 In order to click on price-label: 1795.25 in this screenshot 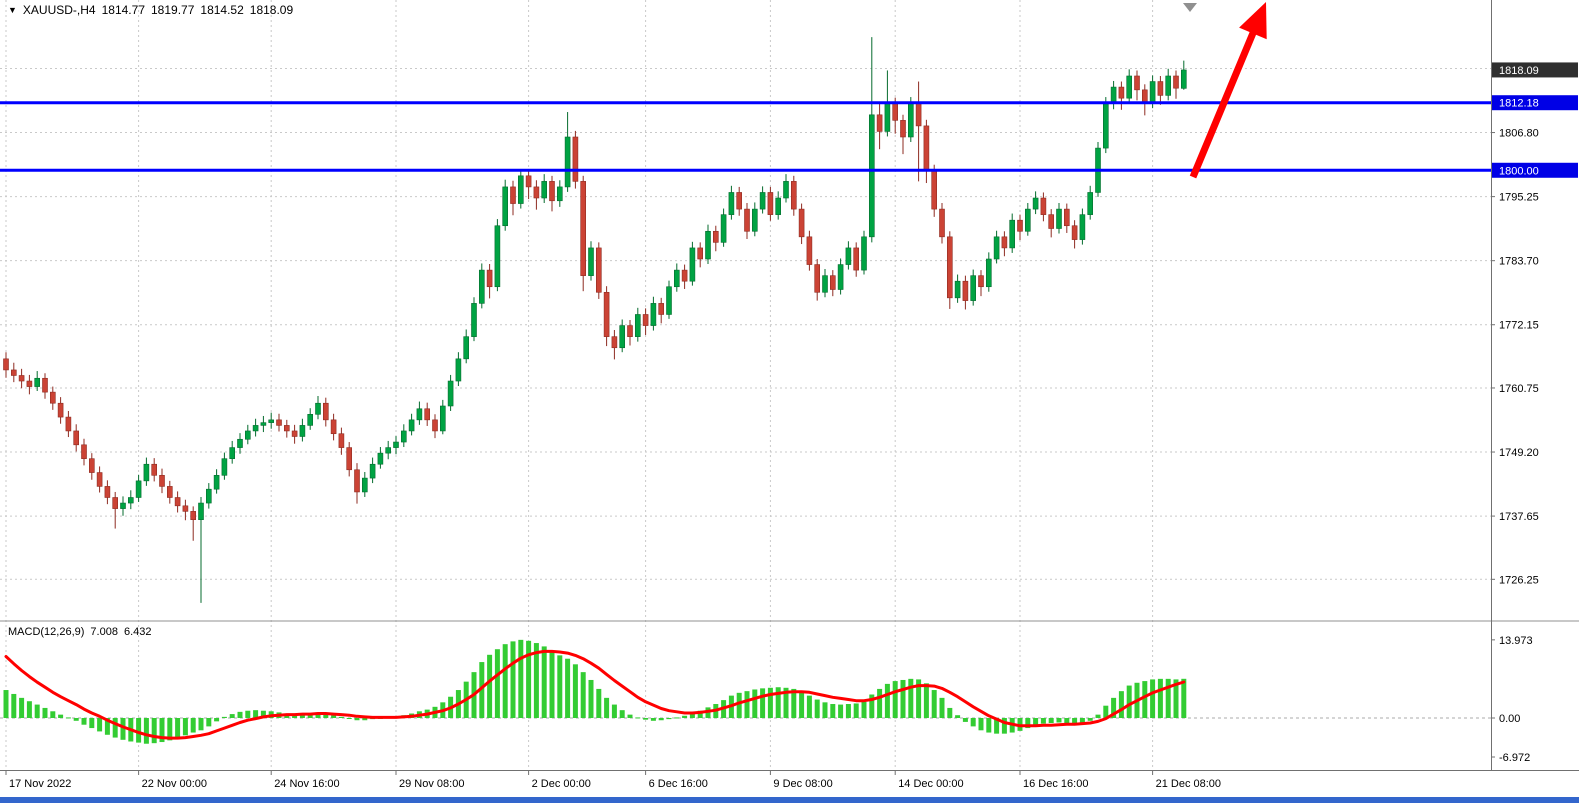, I will do `click(1519, 198)`.